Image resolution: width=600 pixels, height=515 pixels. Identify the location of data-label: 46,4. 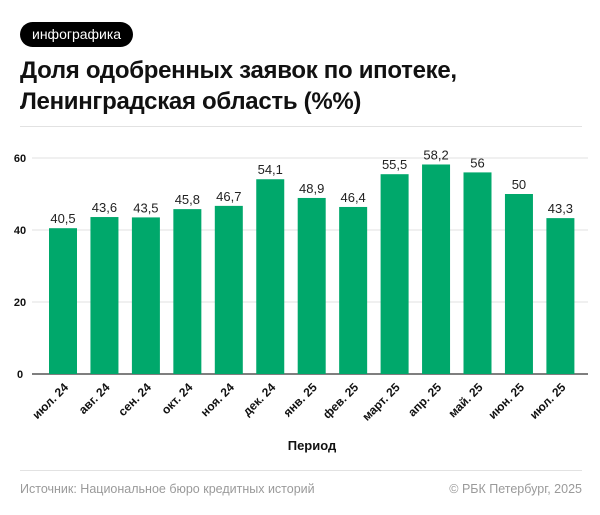
(352, 197).